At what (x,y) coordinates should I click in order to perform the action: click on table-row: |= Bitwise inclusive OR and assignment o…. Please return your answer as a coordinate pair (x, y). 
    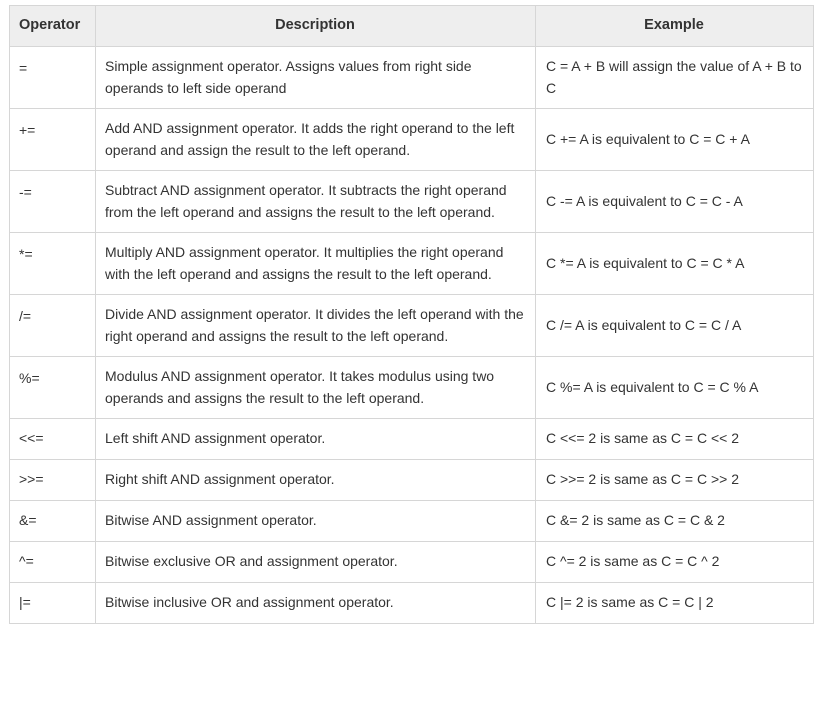
    Looking at the image, I should click on (411, 603).